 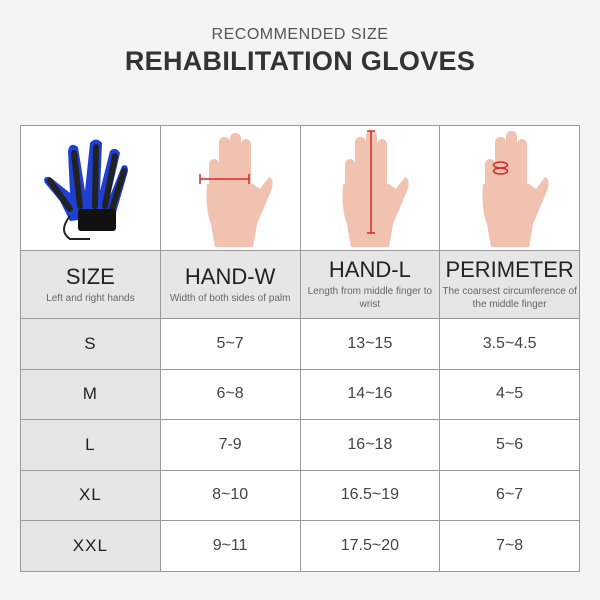 What do you see at coordinates (509, 495) in the screenshot?
I see `value-cell: 6~7` at bounding box center [509, 495].